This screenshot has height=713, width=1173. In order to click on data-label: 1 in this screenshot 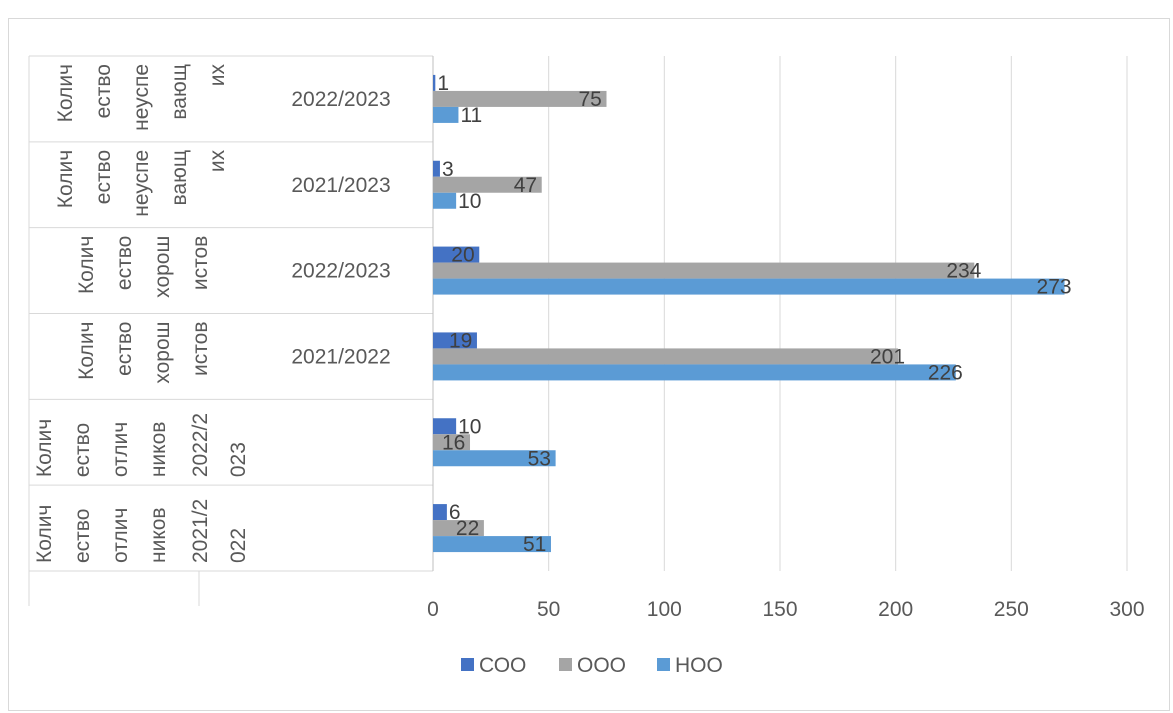, I will do `click(443, 83)`.